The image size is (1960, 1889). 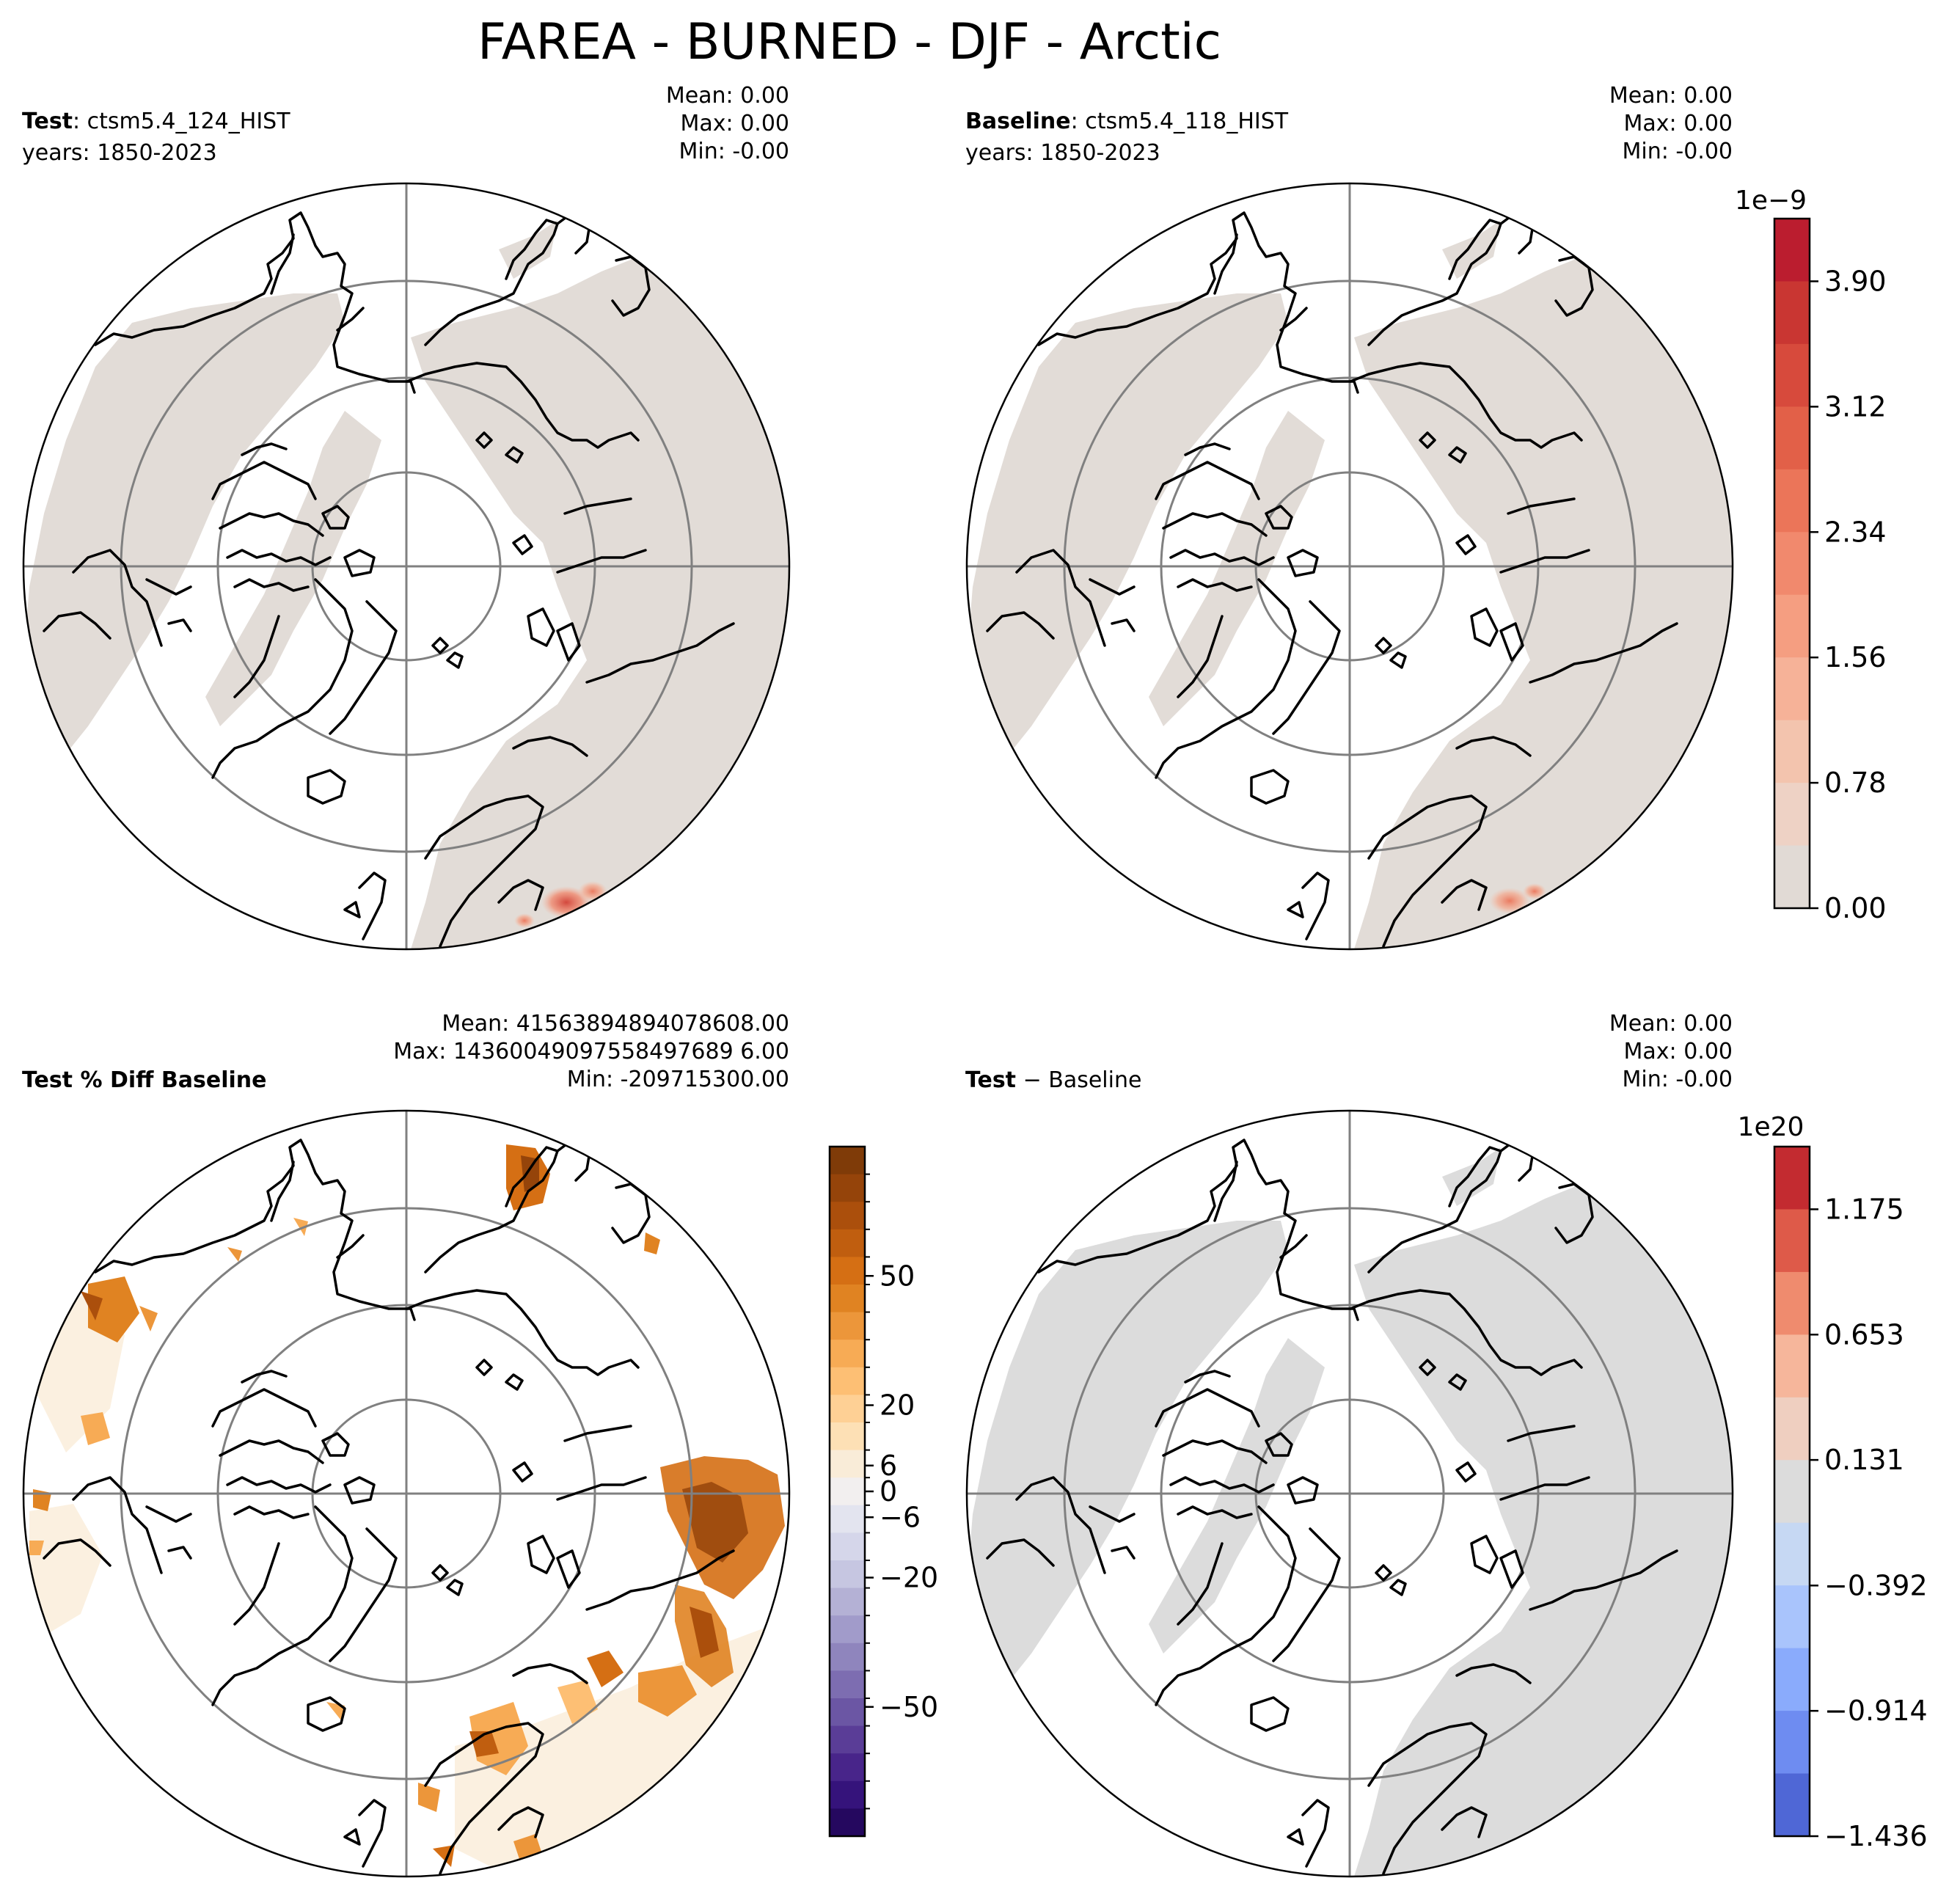 I want to click on colorbar-c-tick-label: −6, so click(x=900, y=1517).